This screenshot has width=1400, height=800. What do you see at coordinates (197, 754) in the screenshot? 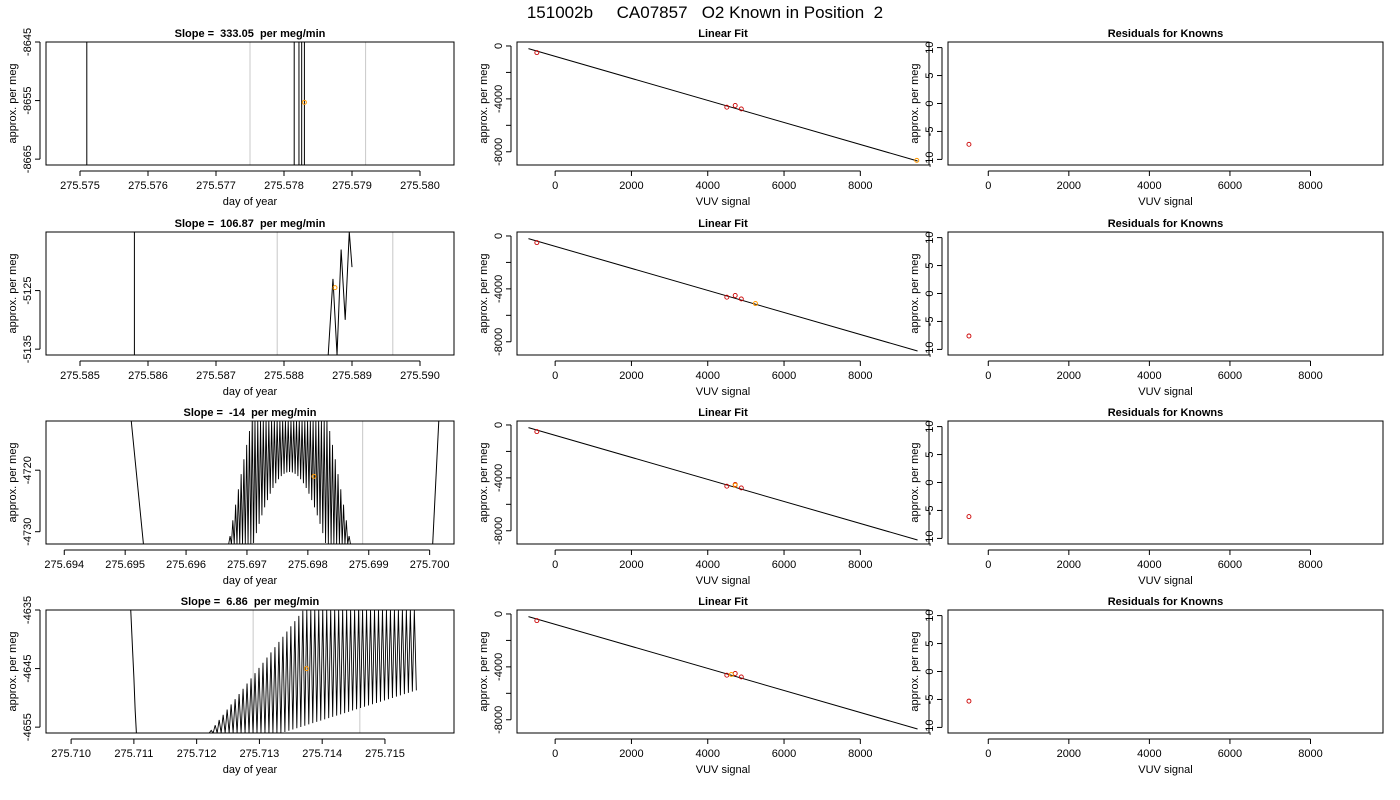
I see `x-tick-label: 275.712` at bounding box center [197, 754].